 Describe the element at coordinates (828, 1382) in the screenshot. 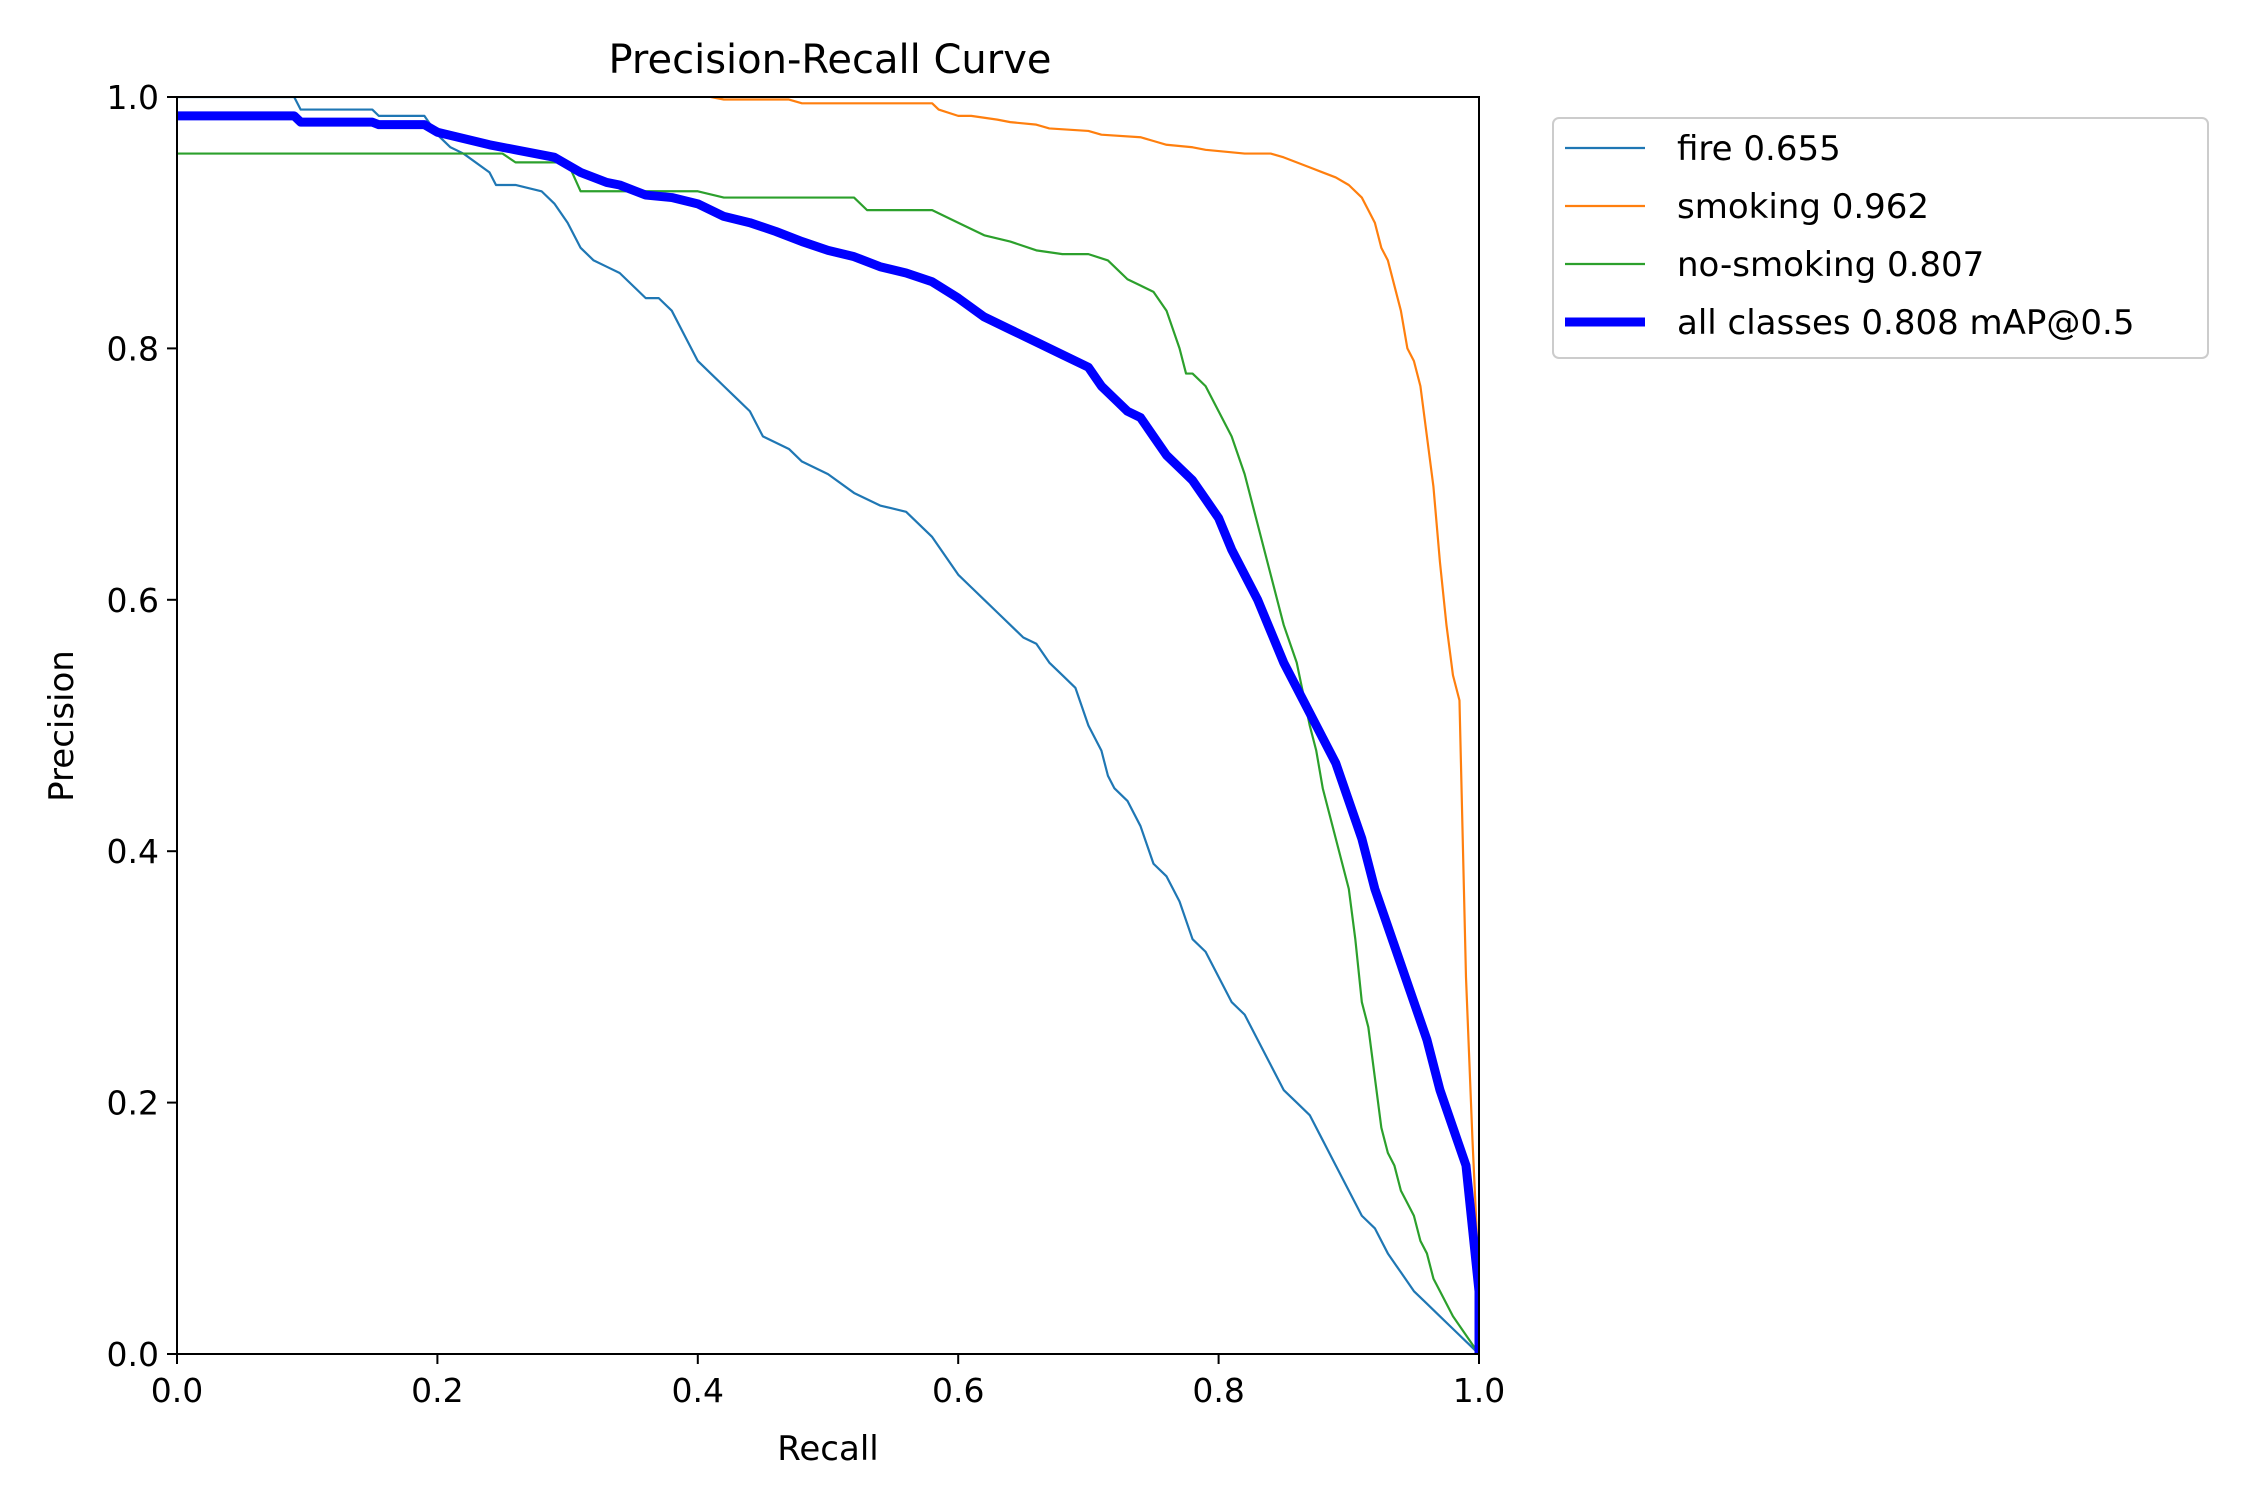

I see `x-axis-ticks: 0.0 0.2 0.4 0.6 0.8 1.0` at that location.